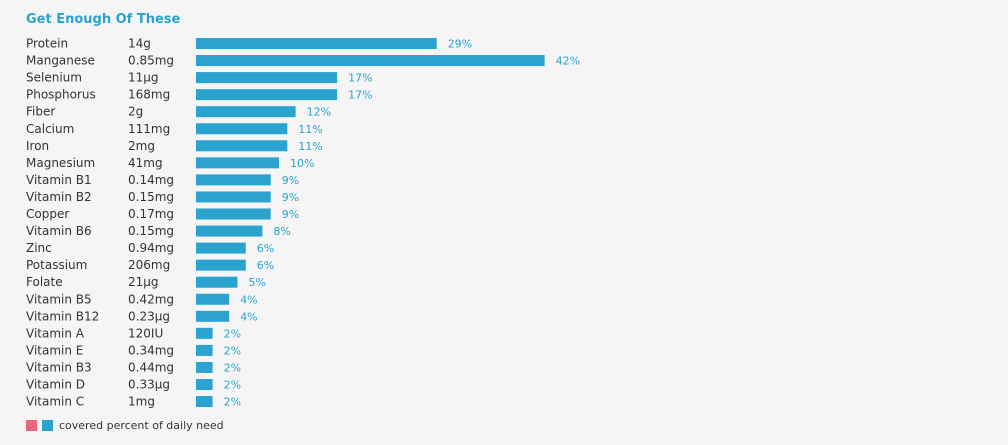  What do you see at coordinates (55, 333) in the screenshot?
I see `category-label: Vitamin A` at bounding box center [55, 333].